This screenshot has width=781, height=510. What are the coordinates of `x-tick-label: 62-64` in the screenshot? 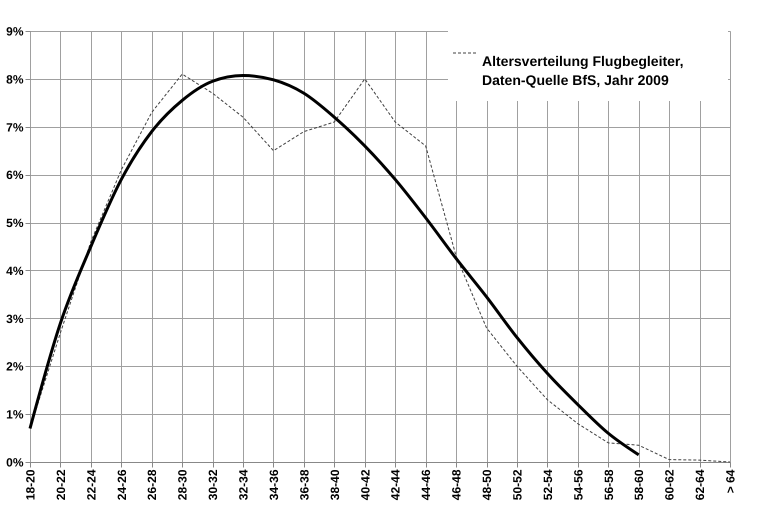 It's located at (700, 484).